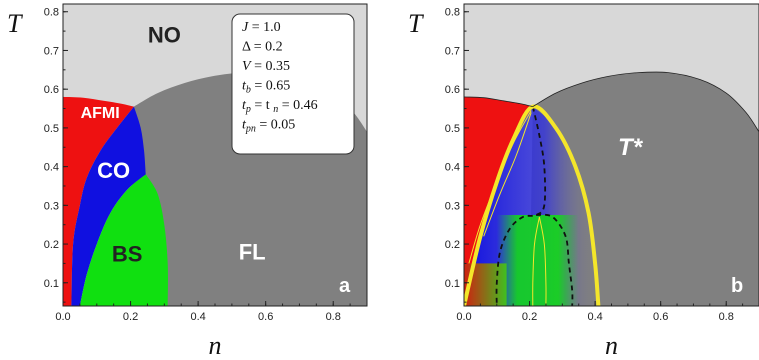  I want to click on param-j-part: = 1.0, so click(264, 27).